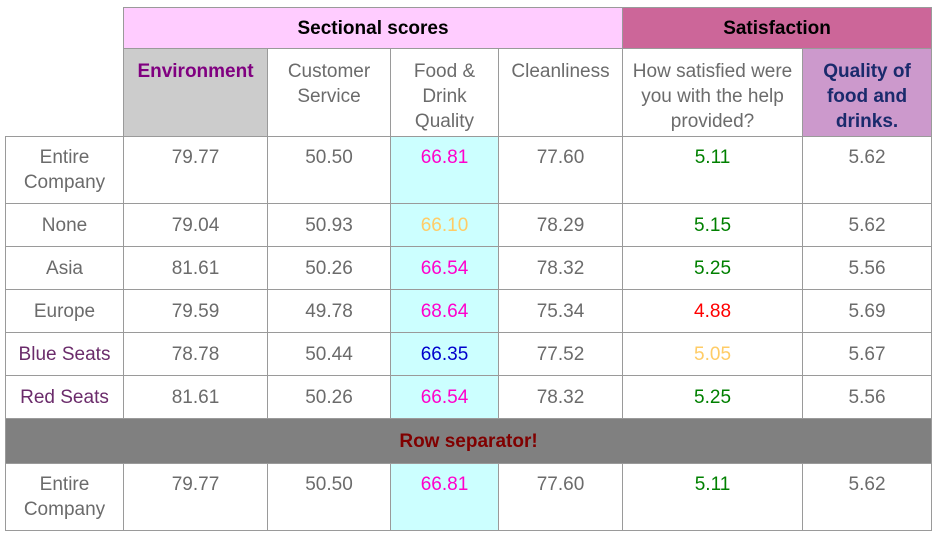 The height and width of the screenshot is (537, 933). I want to click on cleanliness-cell: 77.52, so click(560, 354).